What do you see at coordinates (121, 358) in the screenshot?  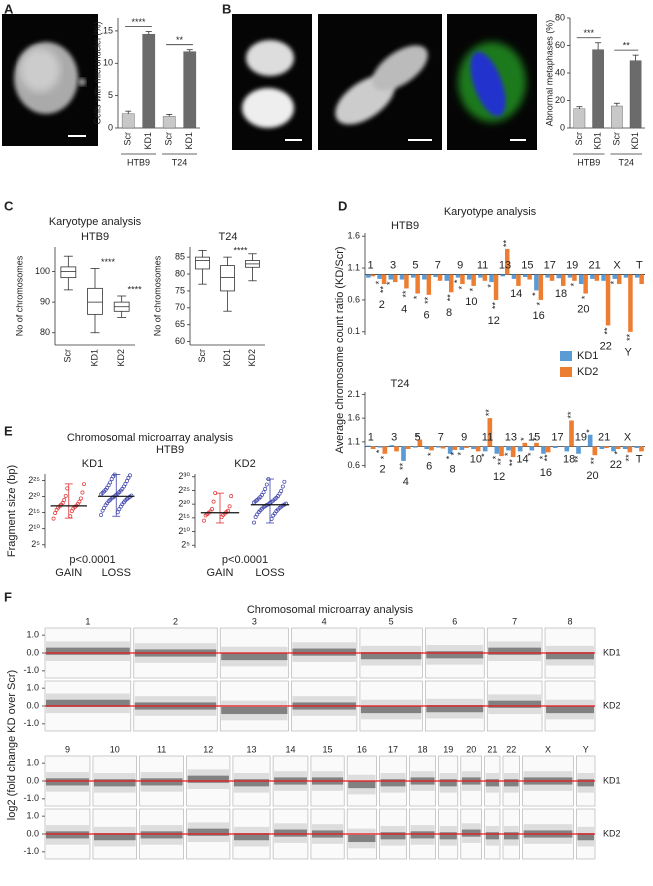 I see `x-tick-label: KD2` at bounding box center [121, 358].